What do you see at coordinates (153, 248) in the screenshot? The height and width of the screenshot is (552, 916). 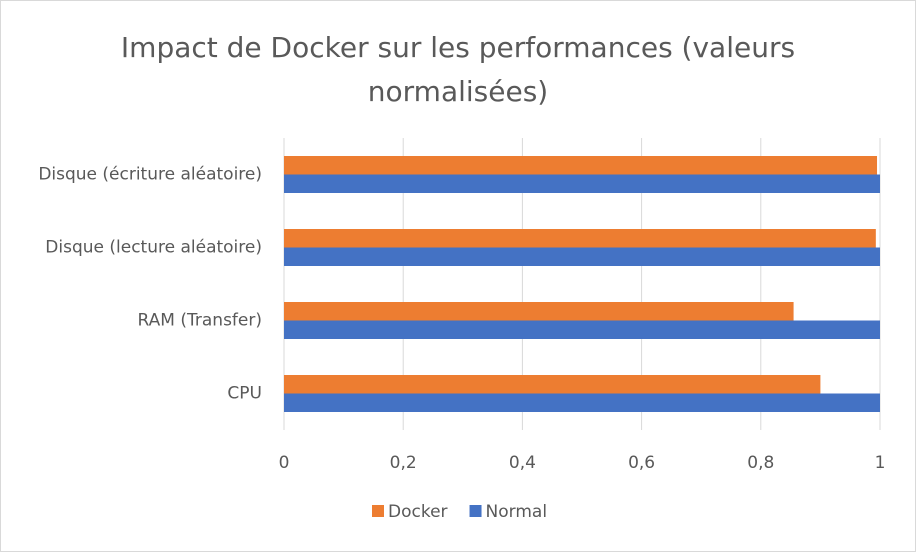 I see `y-tick-label: Disque (lecture aléatoire)` at bounding box center [153, 248].